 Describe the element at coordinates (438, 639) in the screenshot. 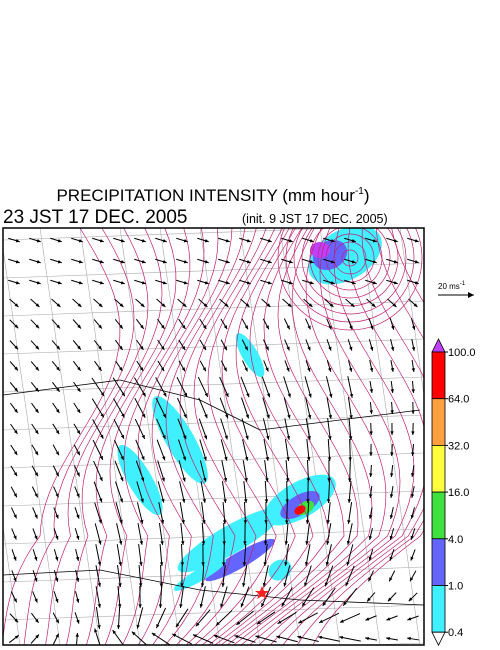

I see `colorbar-under` at that location.